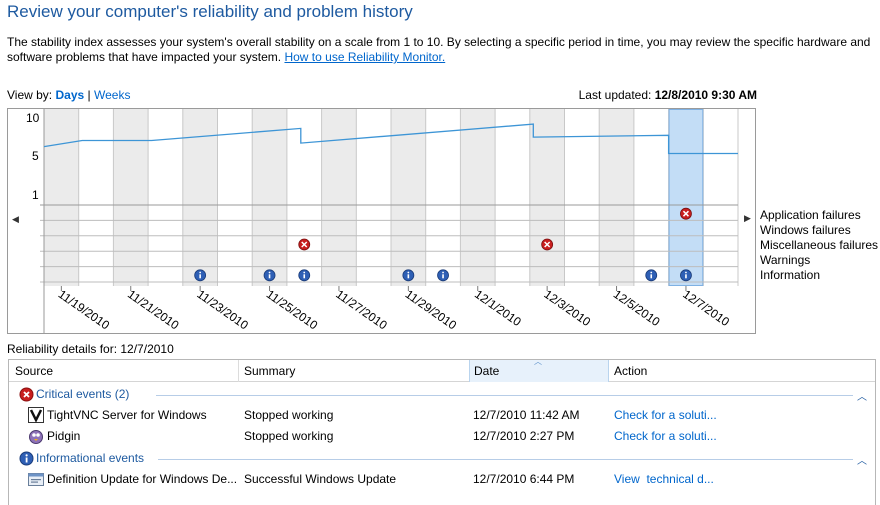 This screenshot has width=880, height=505. What do you see at coordinates (705, 95) in the screenshot?
I see `last-updated-value: 12/8/2010 9:30 AM` at bounding box center [705, 95].